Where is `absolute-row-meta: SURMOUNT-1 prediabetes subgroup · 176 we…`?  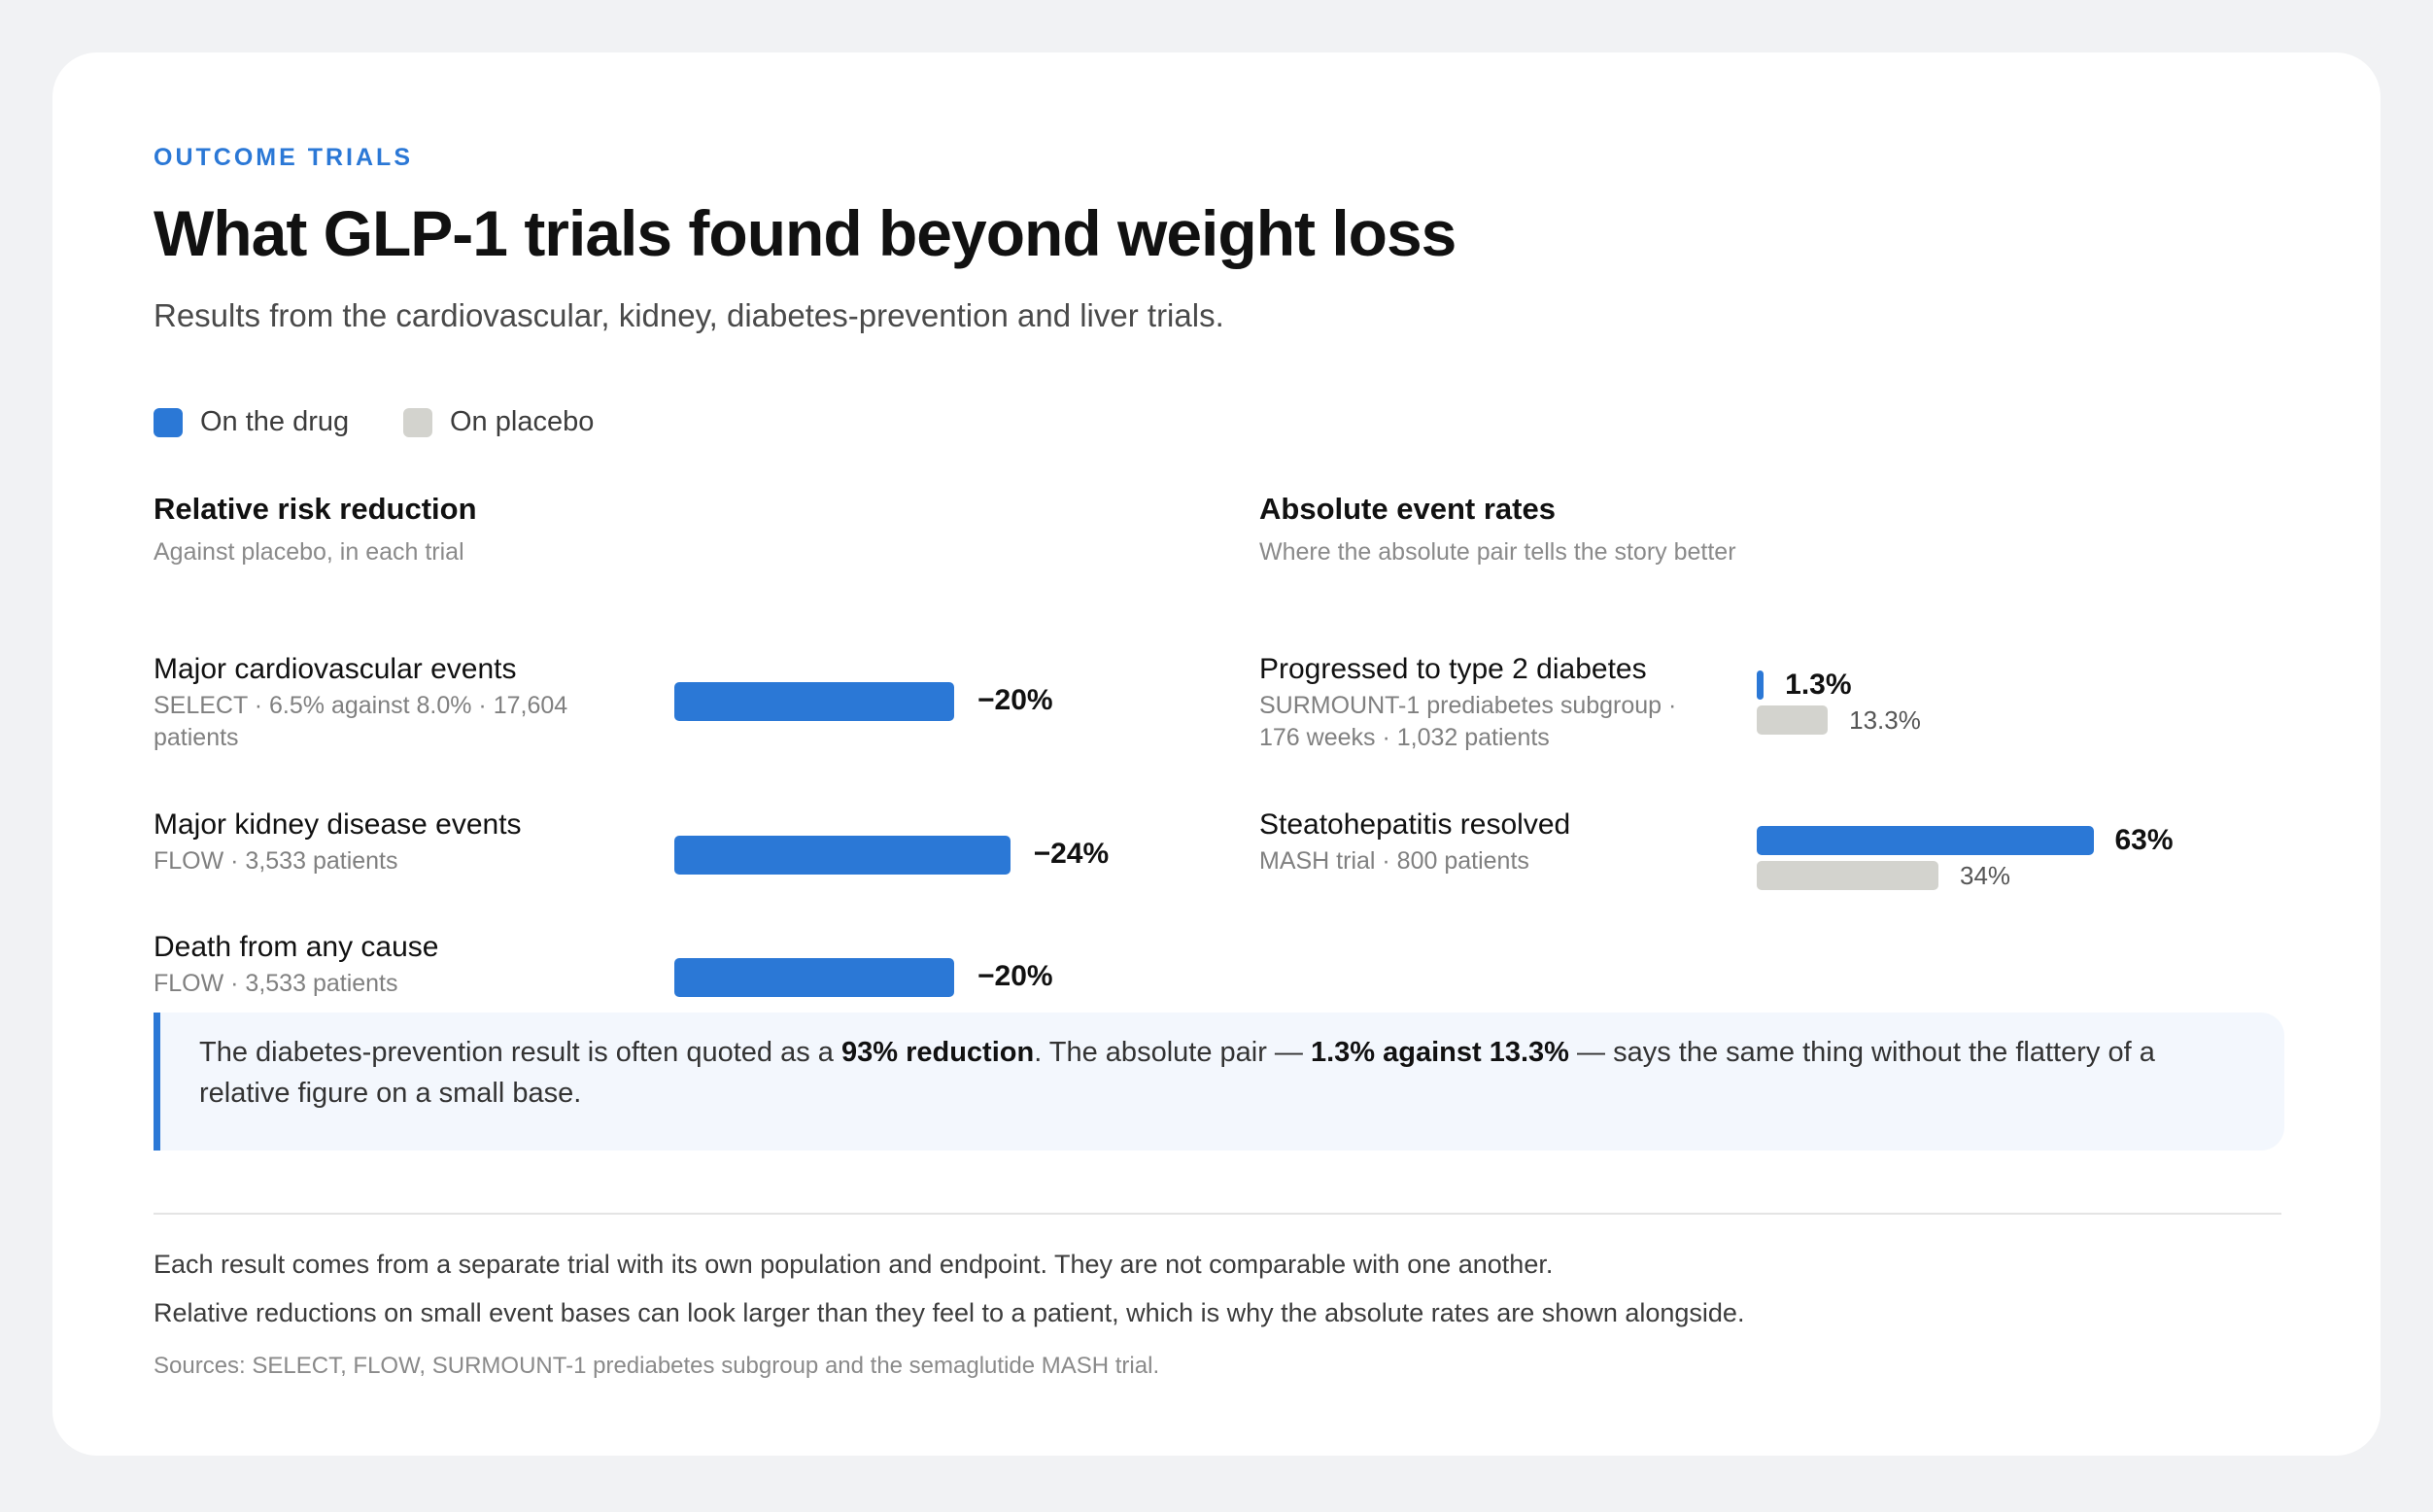
absolute-row-meta: SURMOUNT-1 prediabetes subgroup · 176 we… is located at coordinates (1468, 721).